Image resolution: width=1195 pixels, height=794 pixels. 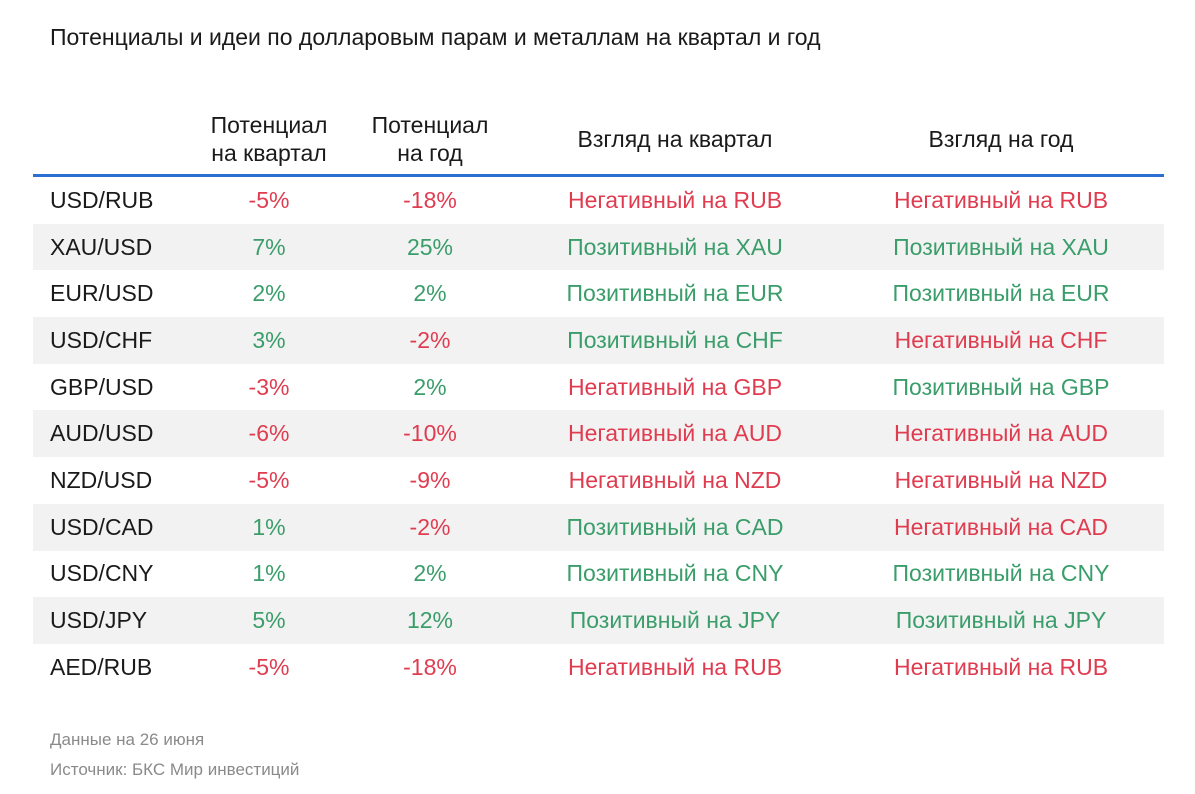 I want to click on cell-view-year: Негативный на CAD, so click(x=1001, y=526).